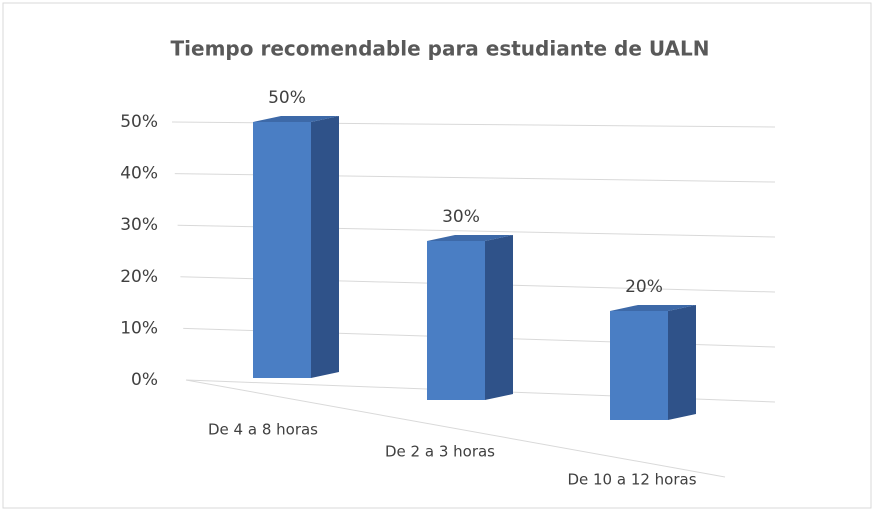  What do you see at coordinates (287, 98) in the screenshot?
I see `value-label: 50%` at bounding box center [287, 98].